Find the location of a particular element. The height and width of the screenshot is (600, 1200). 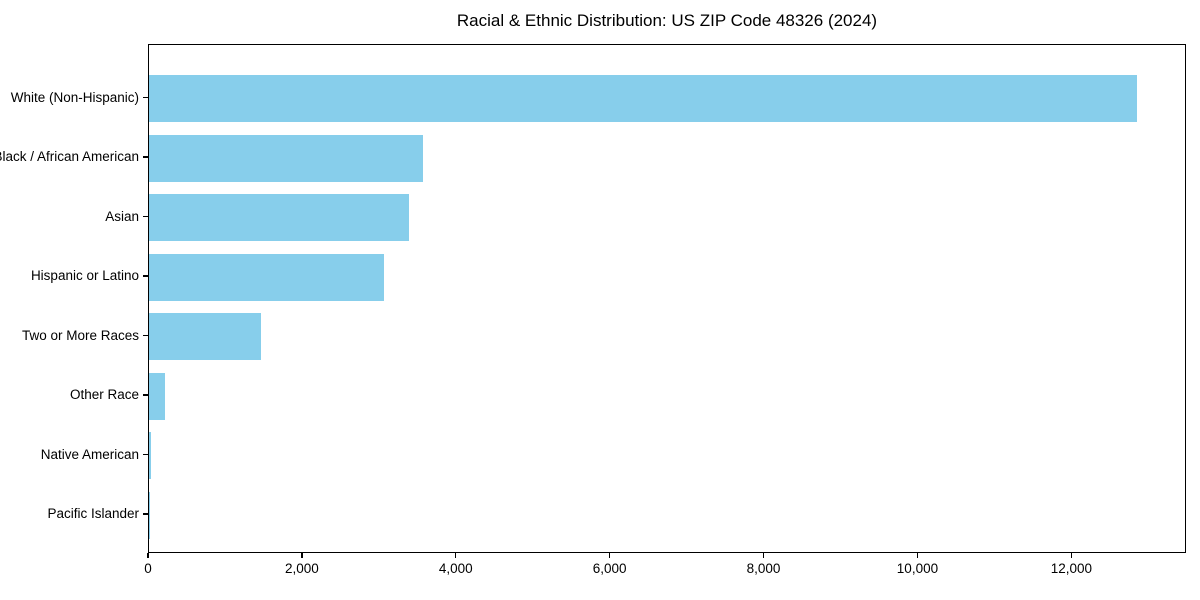

bar-white-non-hispanic is located at coordinates (643, 98).